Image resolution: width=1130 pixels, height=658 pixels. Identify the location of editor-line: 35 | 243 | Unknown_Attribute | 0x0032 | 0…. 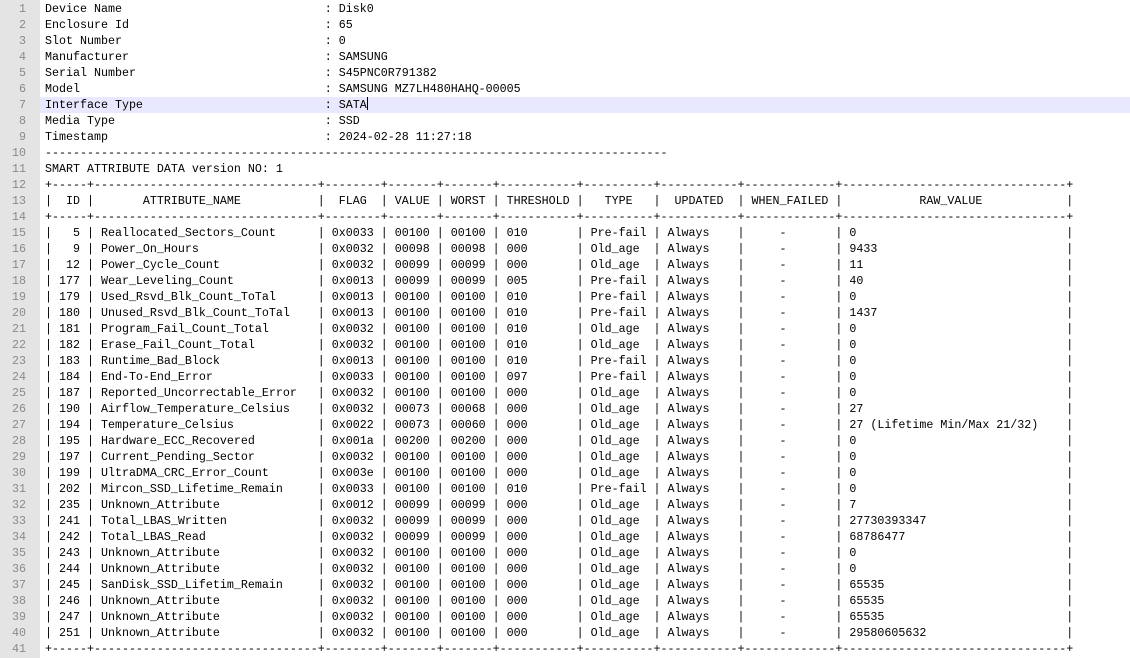
(565, 553).